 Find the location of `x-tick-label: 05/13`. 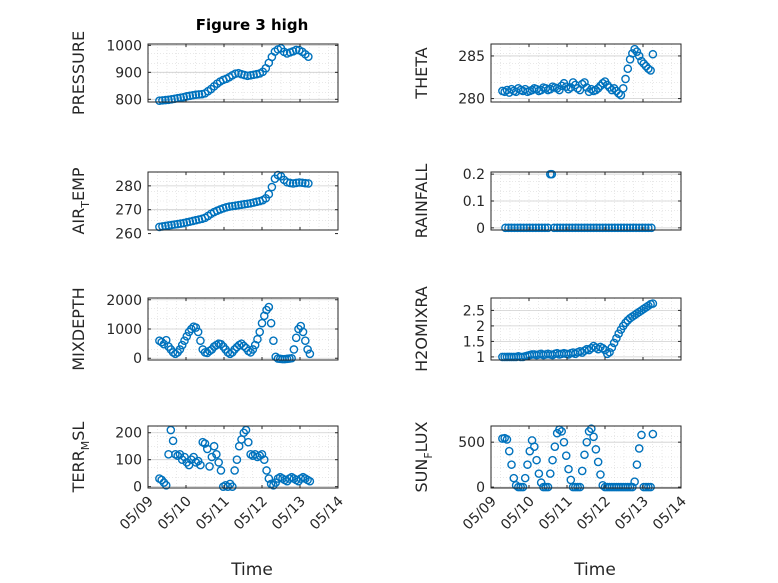

x-tick-label: 05/13 is located at coordinates (632, 514).